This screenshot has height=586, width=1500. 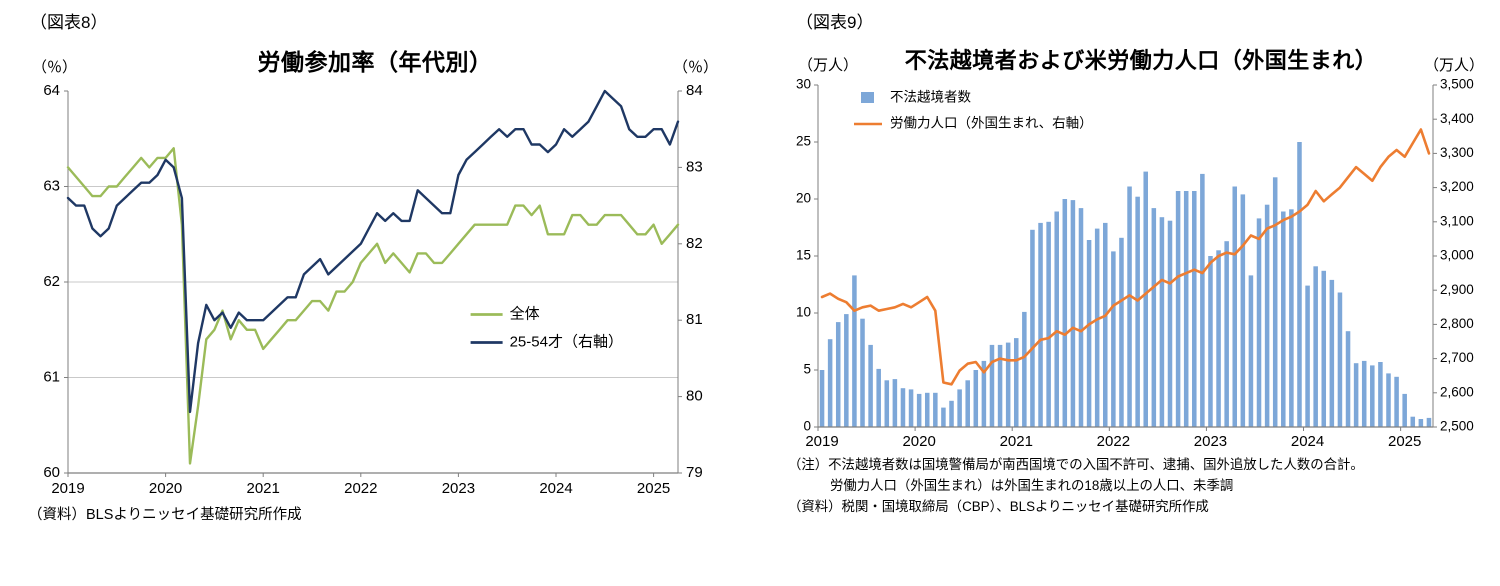 I want to click on right-chart-title: 不法越境者および米労働力人口（外国生まれ）, so click(x=1141, y=60).